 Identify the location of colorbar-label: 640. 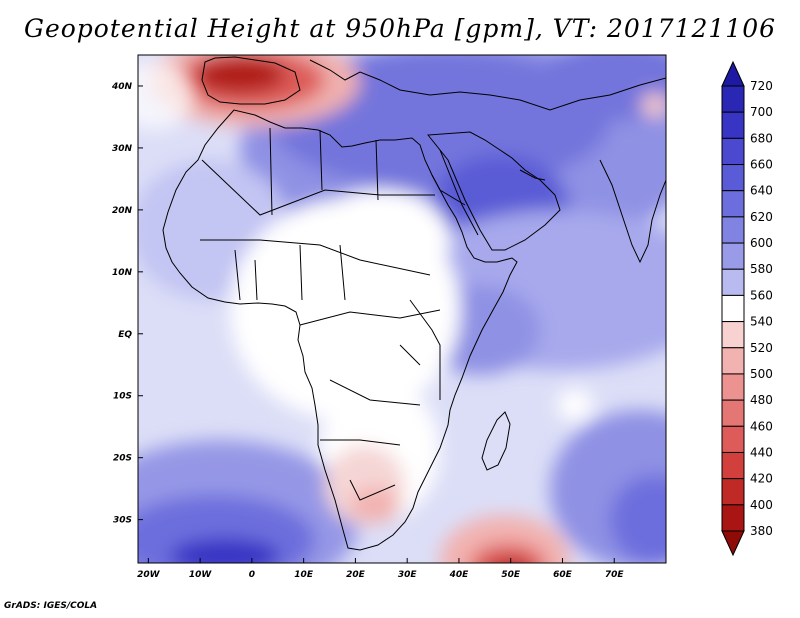
(761, 191).